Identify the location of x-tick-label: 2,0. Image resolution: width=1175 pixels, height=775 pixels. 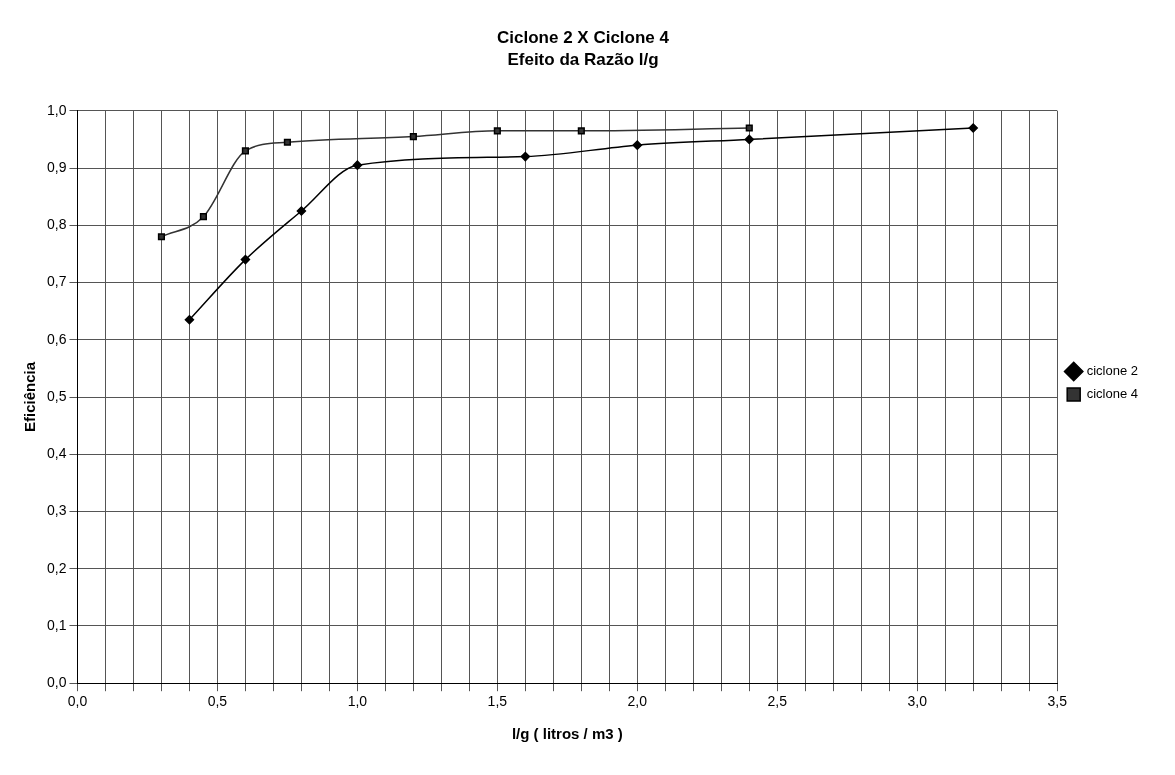
(637, 701).